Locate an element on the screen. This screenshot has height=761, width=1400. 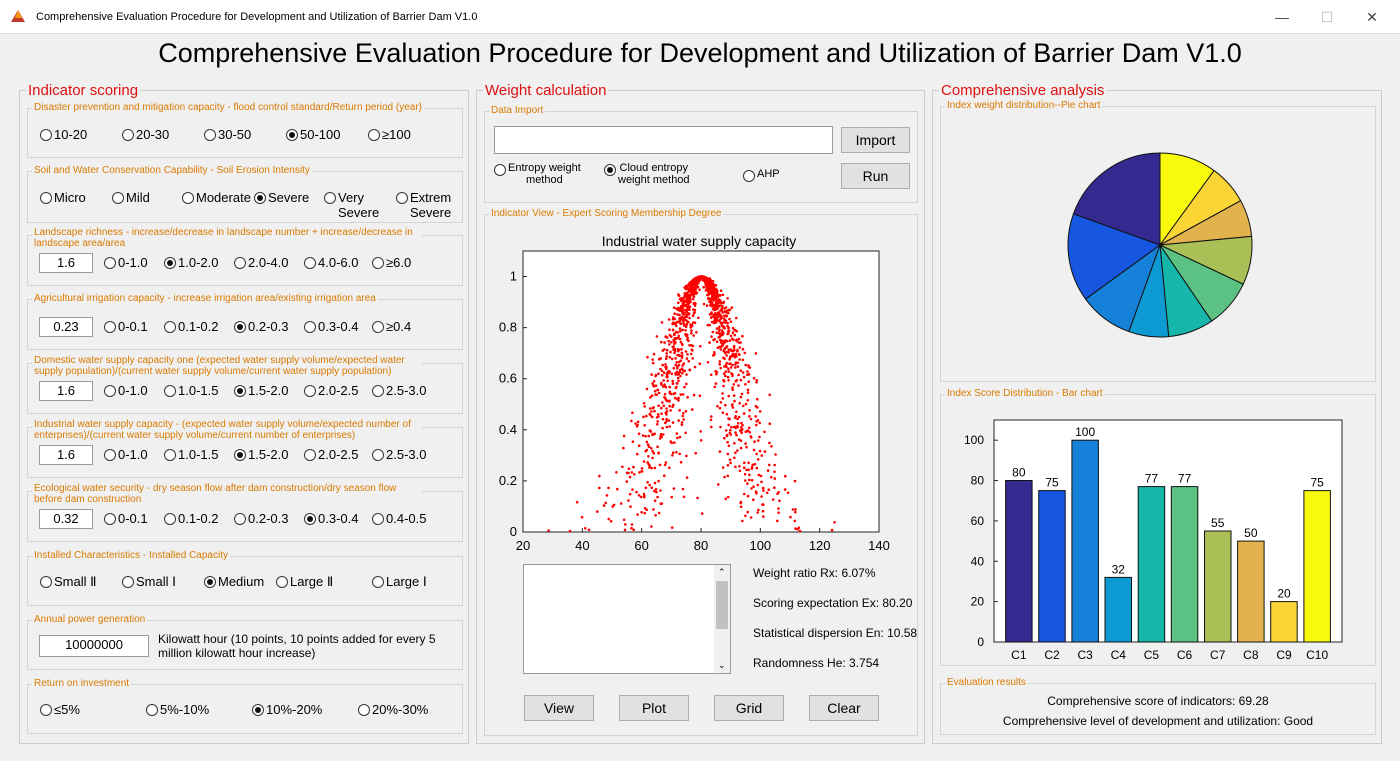
info-listbox: ⌃ ⌄ is located at coordinates (627, 619).